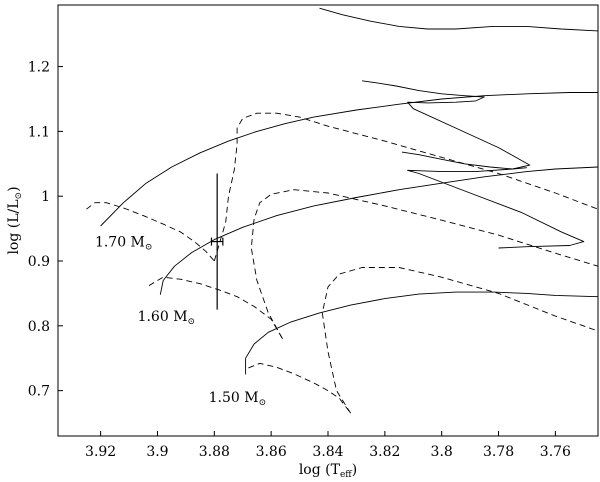  I want to click on track-label-layer: 1.70 M⊙ 1.60 M⊙ 1.50 M⊙, so click(180, 322).